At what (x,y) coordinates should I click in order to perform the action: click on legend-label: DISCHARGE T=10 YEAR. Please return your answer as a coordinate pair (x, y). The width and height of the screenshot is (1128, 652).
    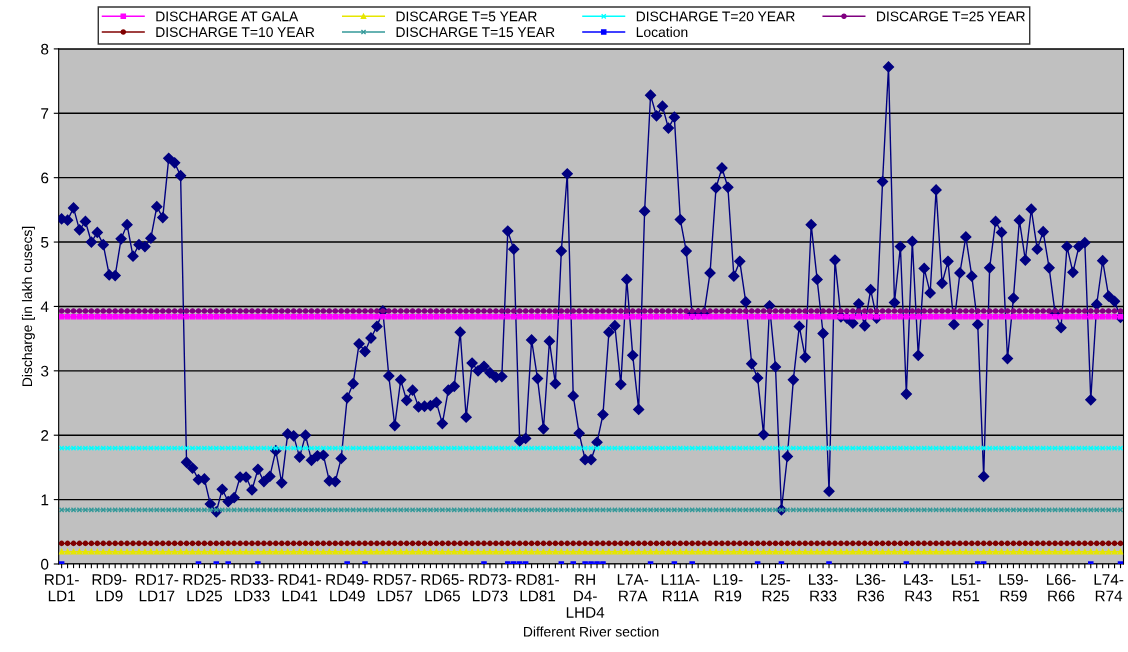
    Looking at the image, I should click on (235, 32).